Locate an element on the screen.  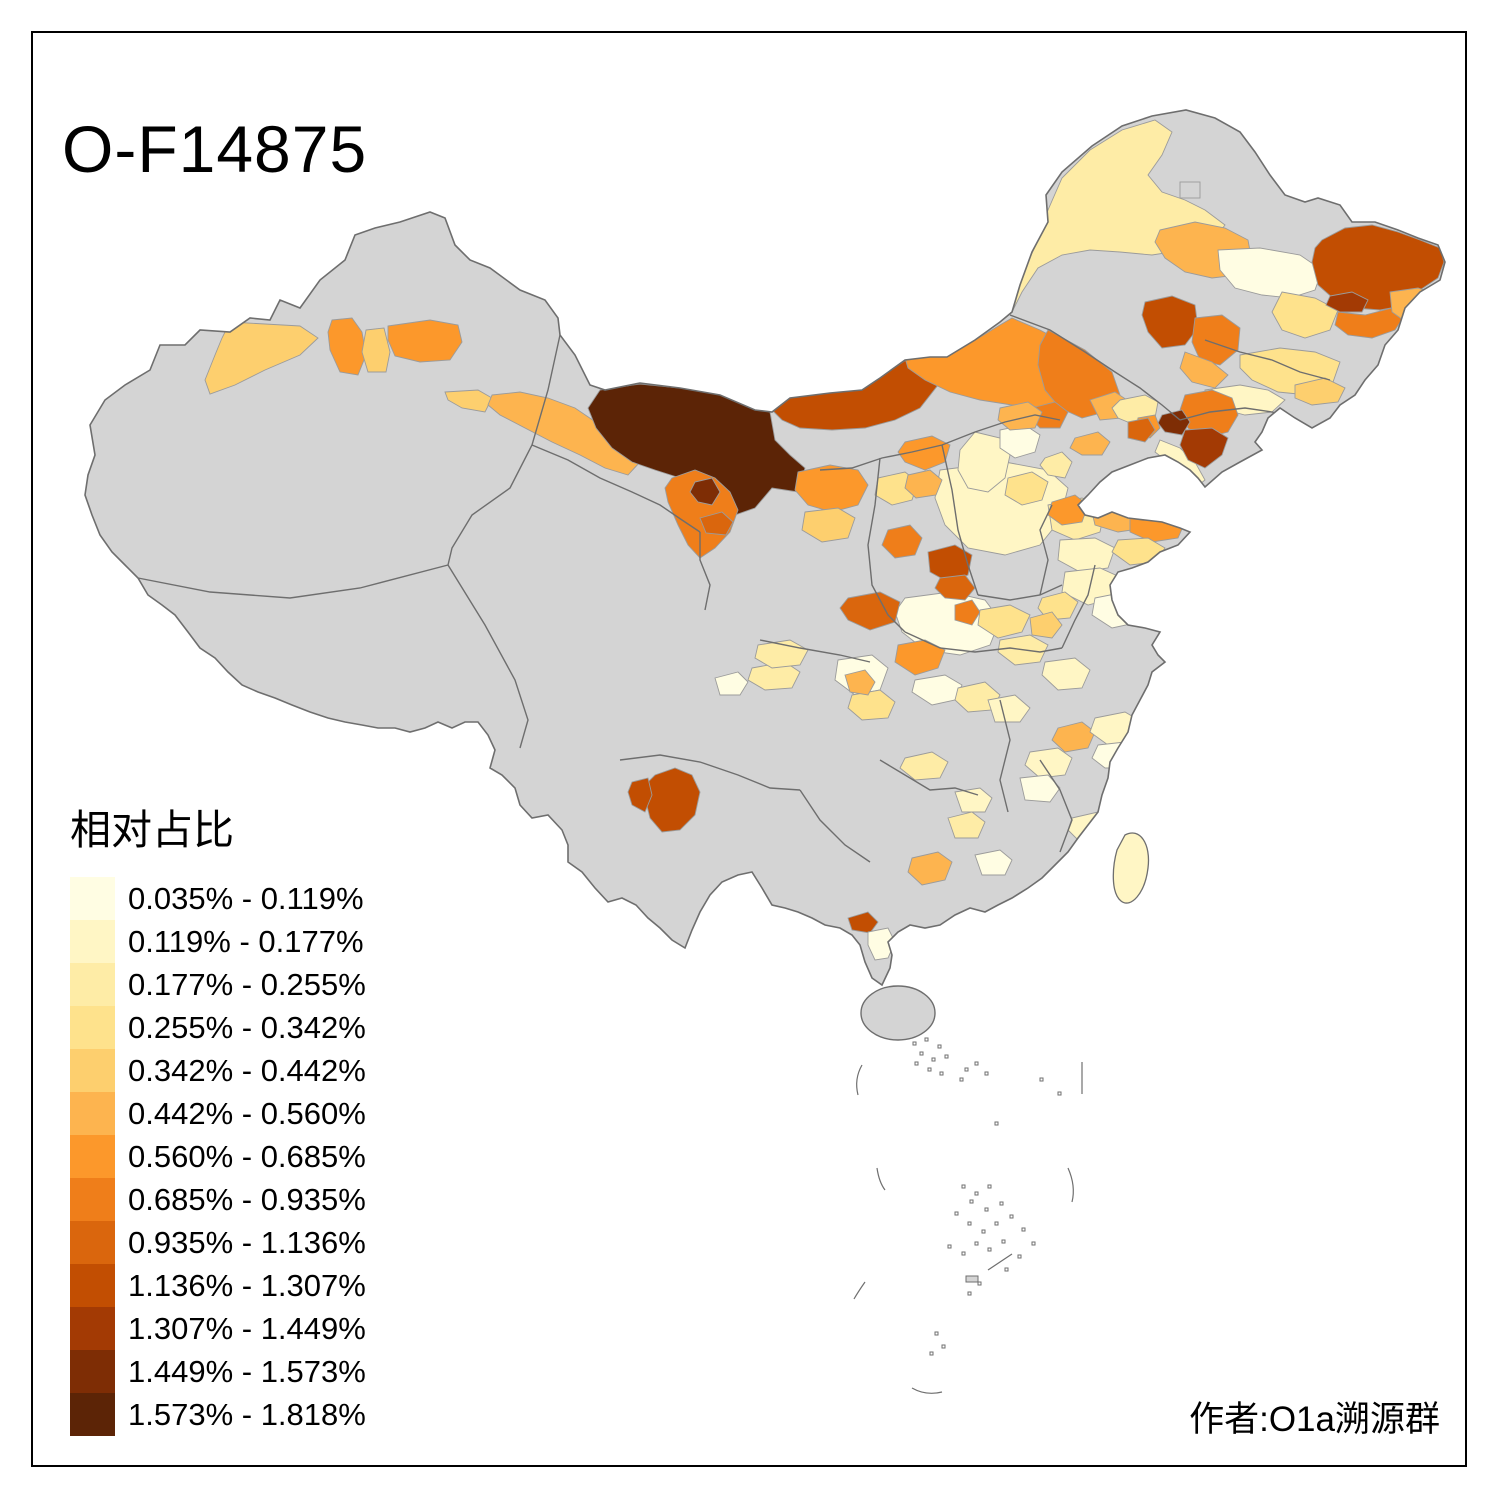
legend-item: 0.560% - 0.685% is located at coordinates (218, 1157).